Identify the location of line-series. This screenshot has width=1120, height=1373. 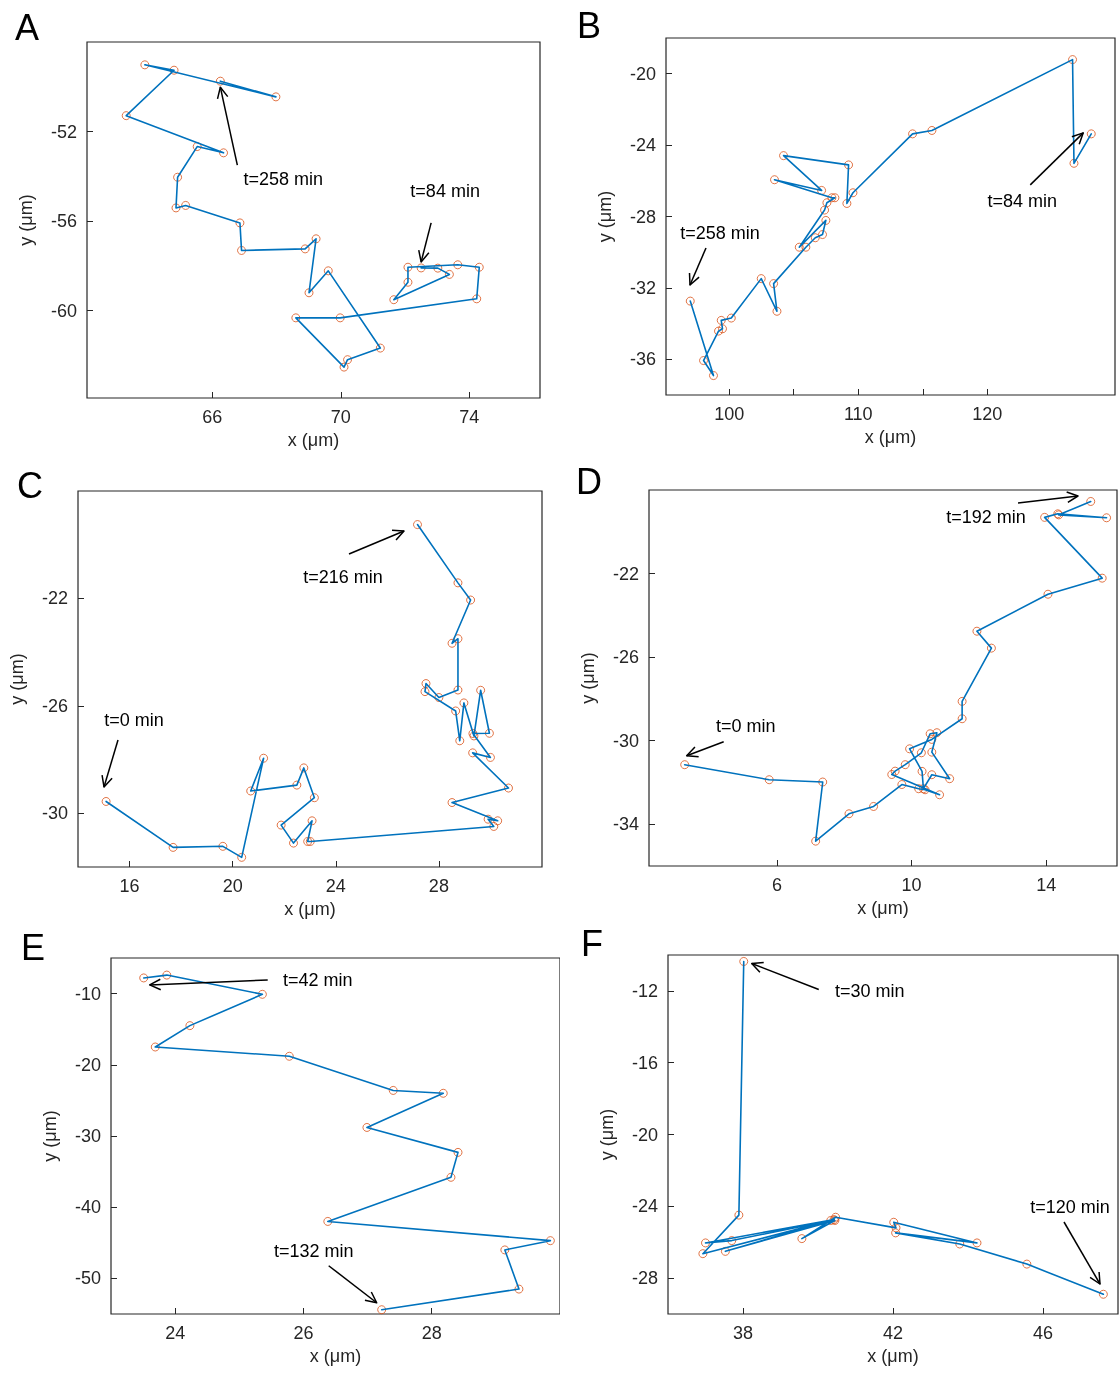
(303, 216).